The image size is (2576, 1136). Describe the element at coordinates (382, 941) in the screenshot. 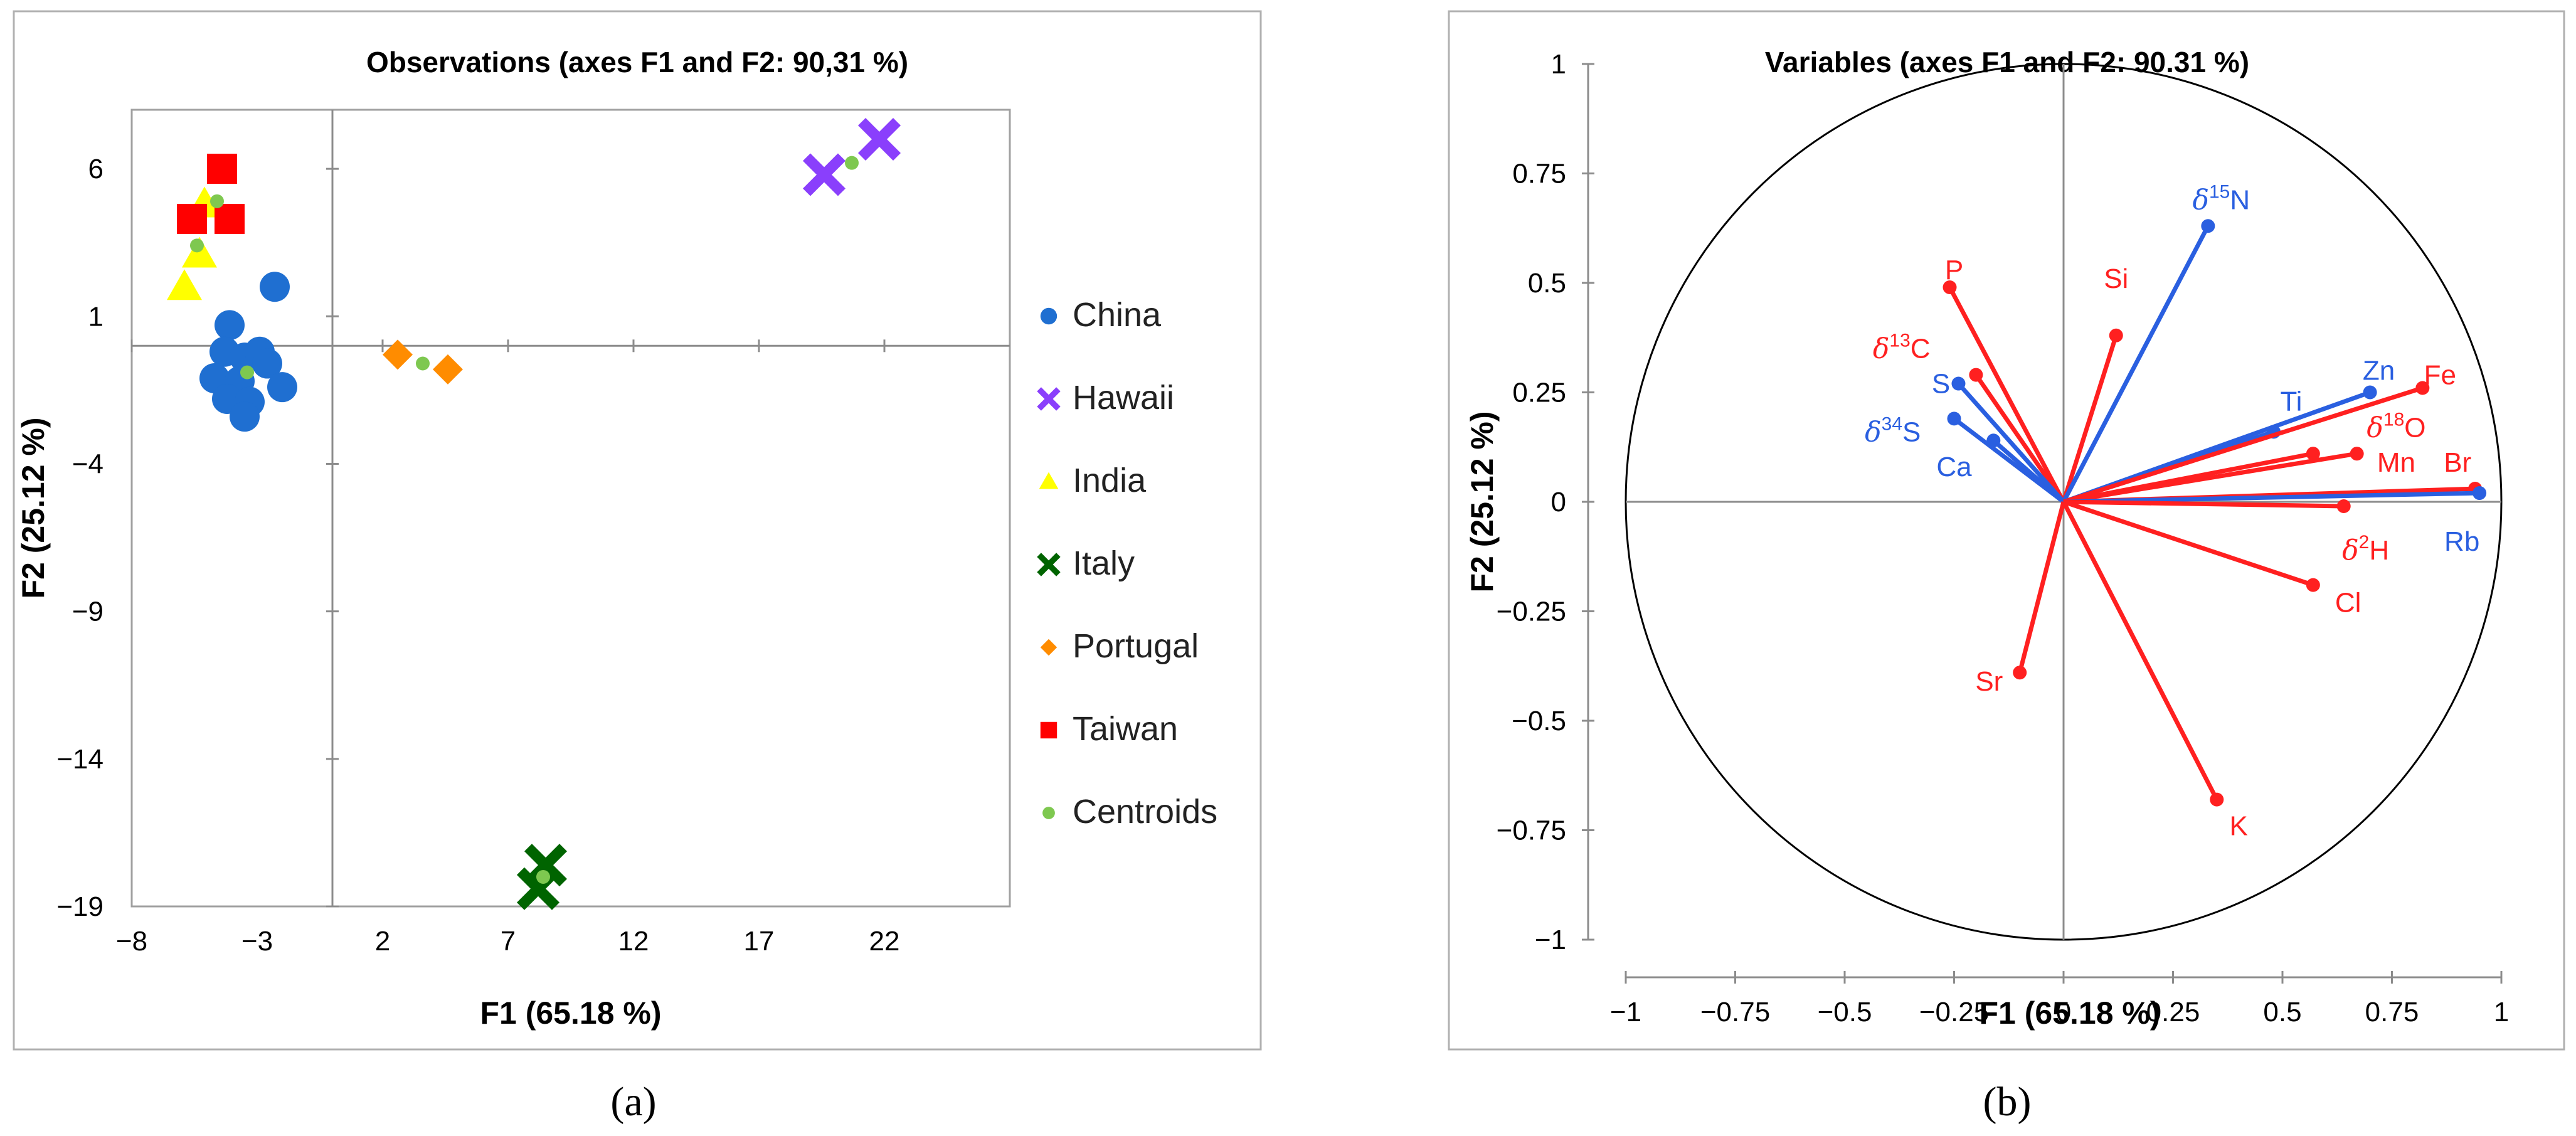

I see `chart-a-x-tick-label: 2` at that location.